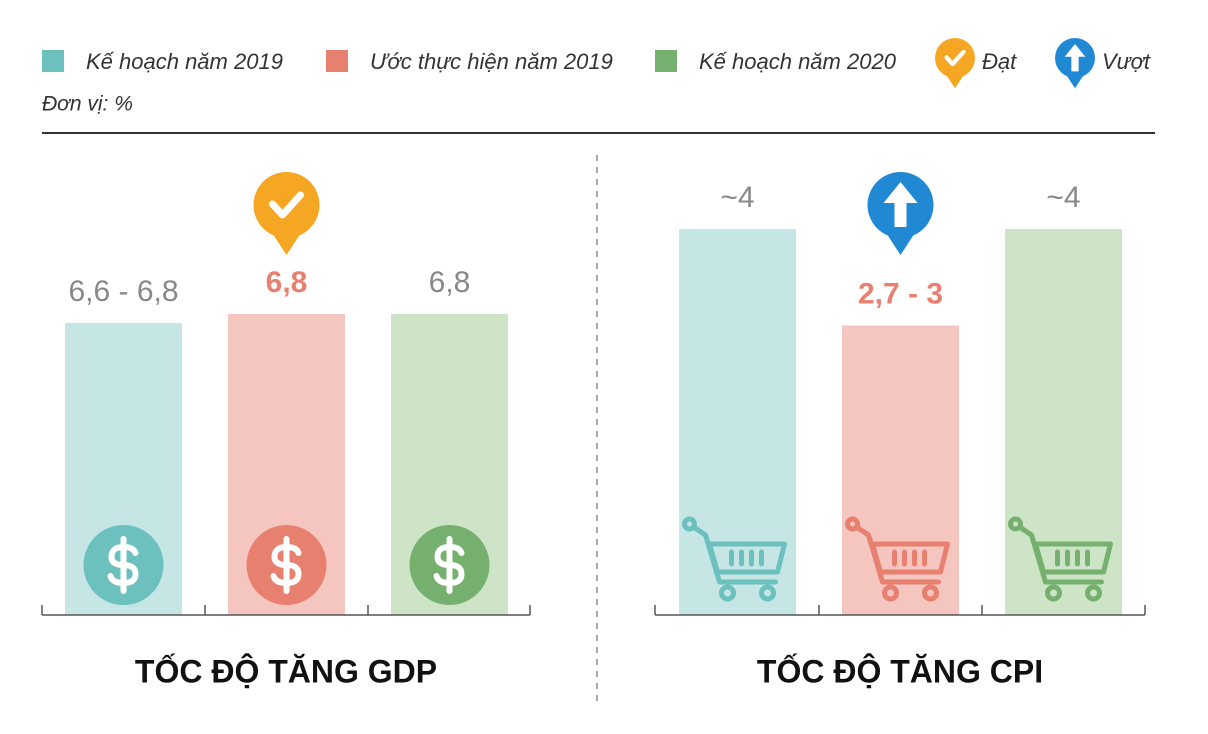 This screenshot has height=734, width=1208. I want to click on unit-note: Đơn vị: %, so click(87, 104).